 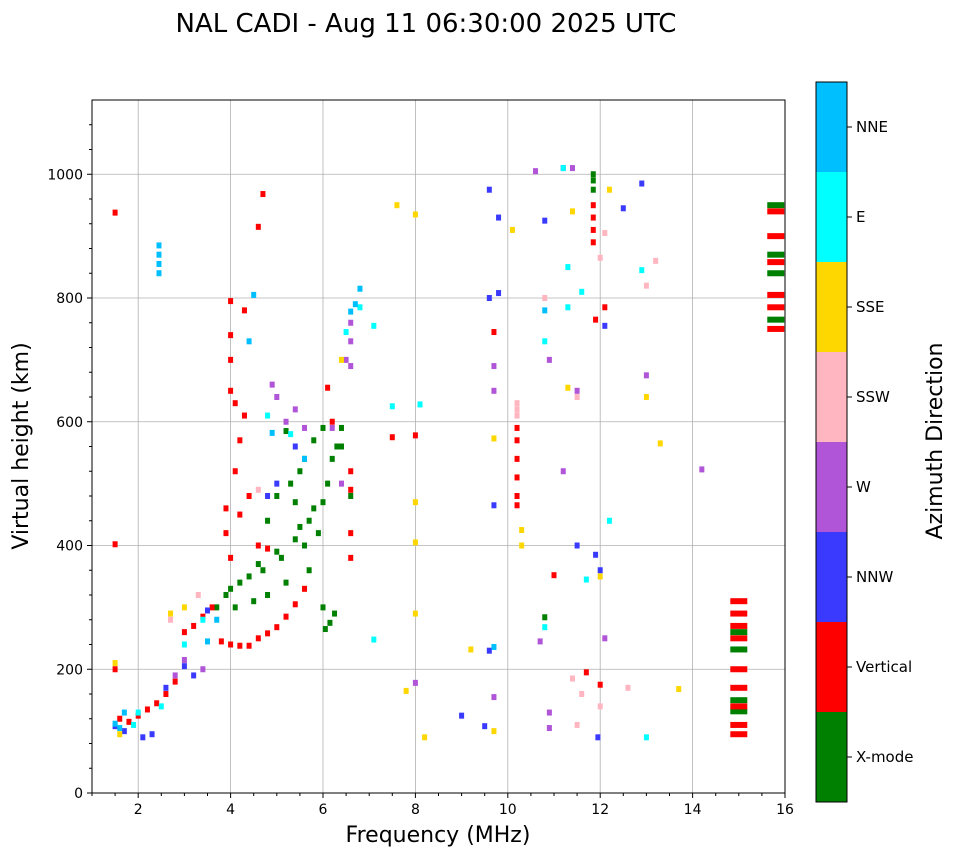 I want to click on y-axis: 0 200 400 600 800 1000, so click(x=69, y=463).